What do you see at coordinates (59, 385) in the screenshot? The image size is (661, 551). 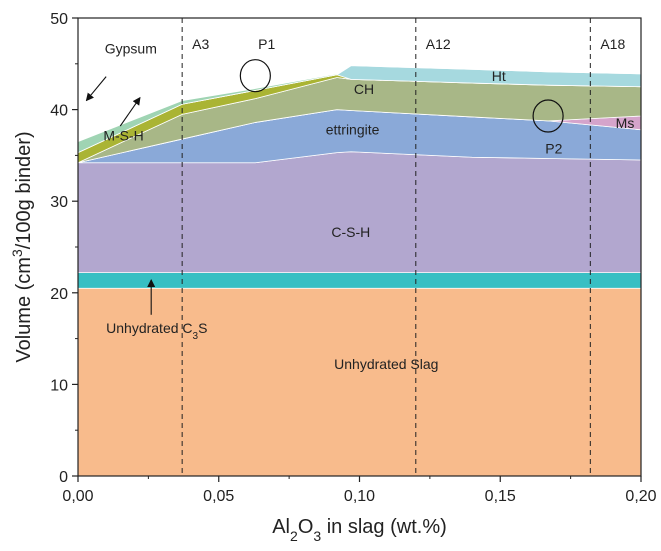 I see `y-tick-label: 10` at bounding box center [59, 385].